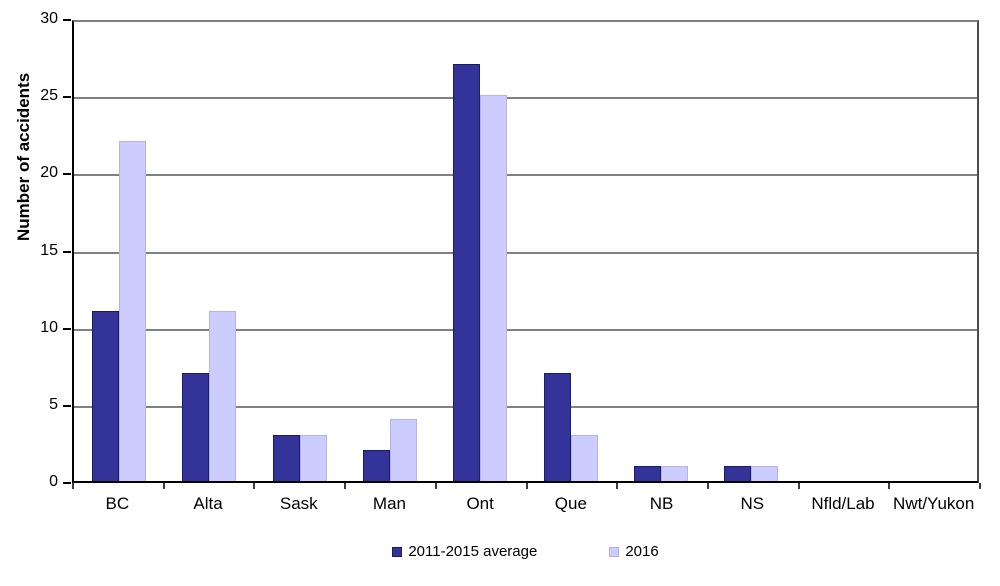  Describe the element at coordinates (584, 458) in the screenshot. I see `bar-2016-que` at that location.